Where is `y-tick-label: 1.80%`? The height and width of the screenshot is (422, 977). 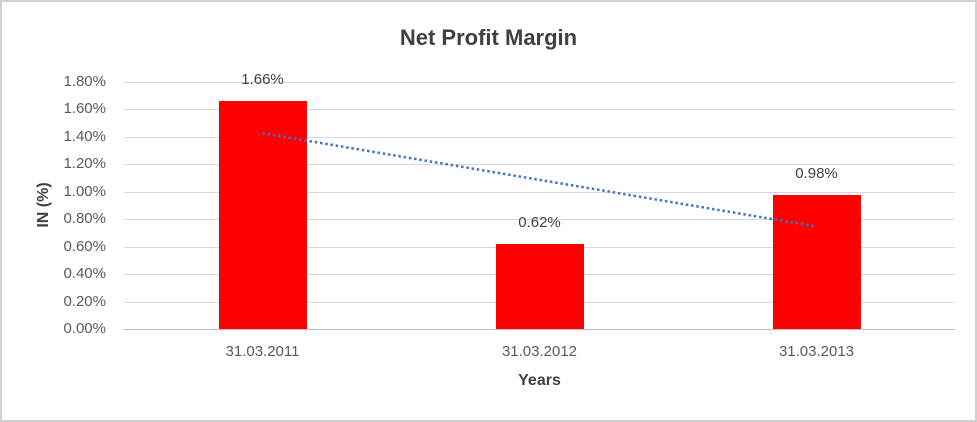 y-tick-label: 1.80% is located at coordinates (84, 81).